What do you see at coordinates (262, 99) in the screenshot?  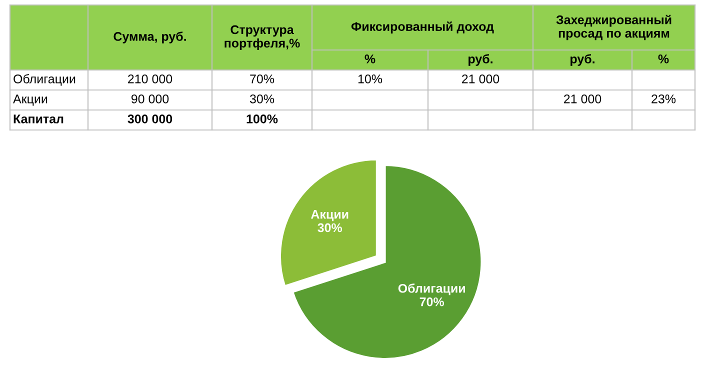 I see `text: 30%` at bounding box center [262, 99].